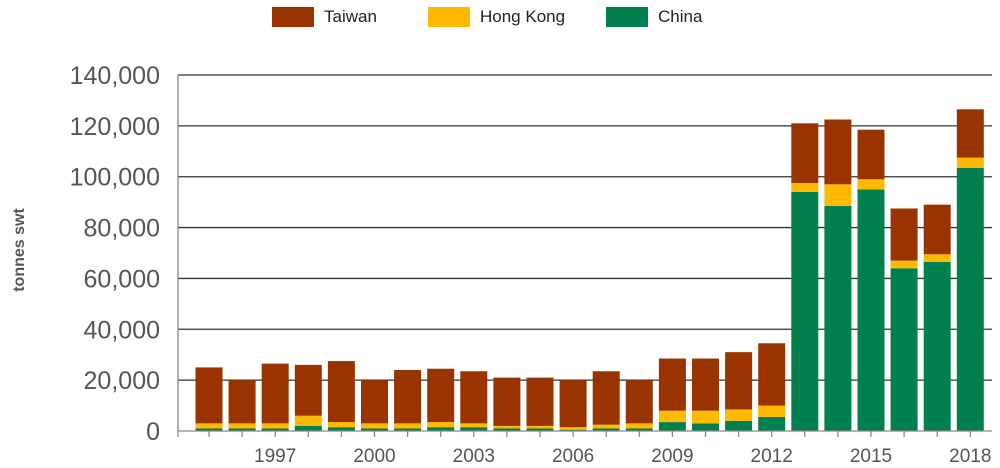 The width and height of the screenshot is (1000, 468). Describe the element at coordinates (153, 432) in the screenshot. I see `y-tick-label: 0` at that location.